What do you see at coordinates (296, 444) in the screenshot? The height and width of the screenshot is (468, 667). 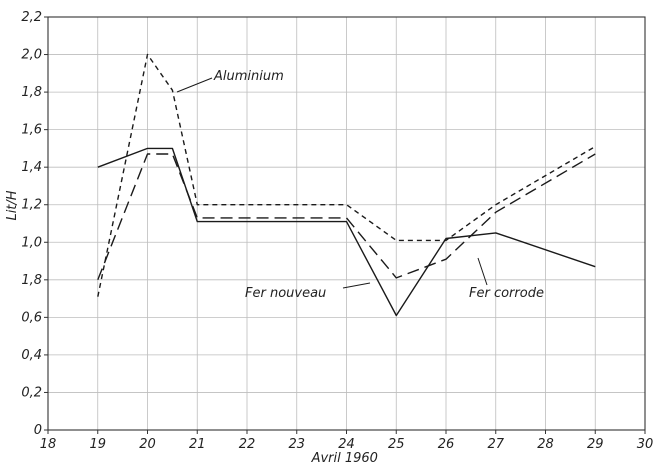 I see `x-tick-label: 23` at bounding box center [296, 444].